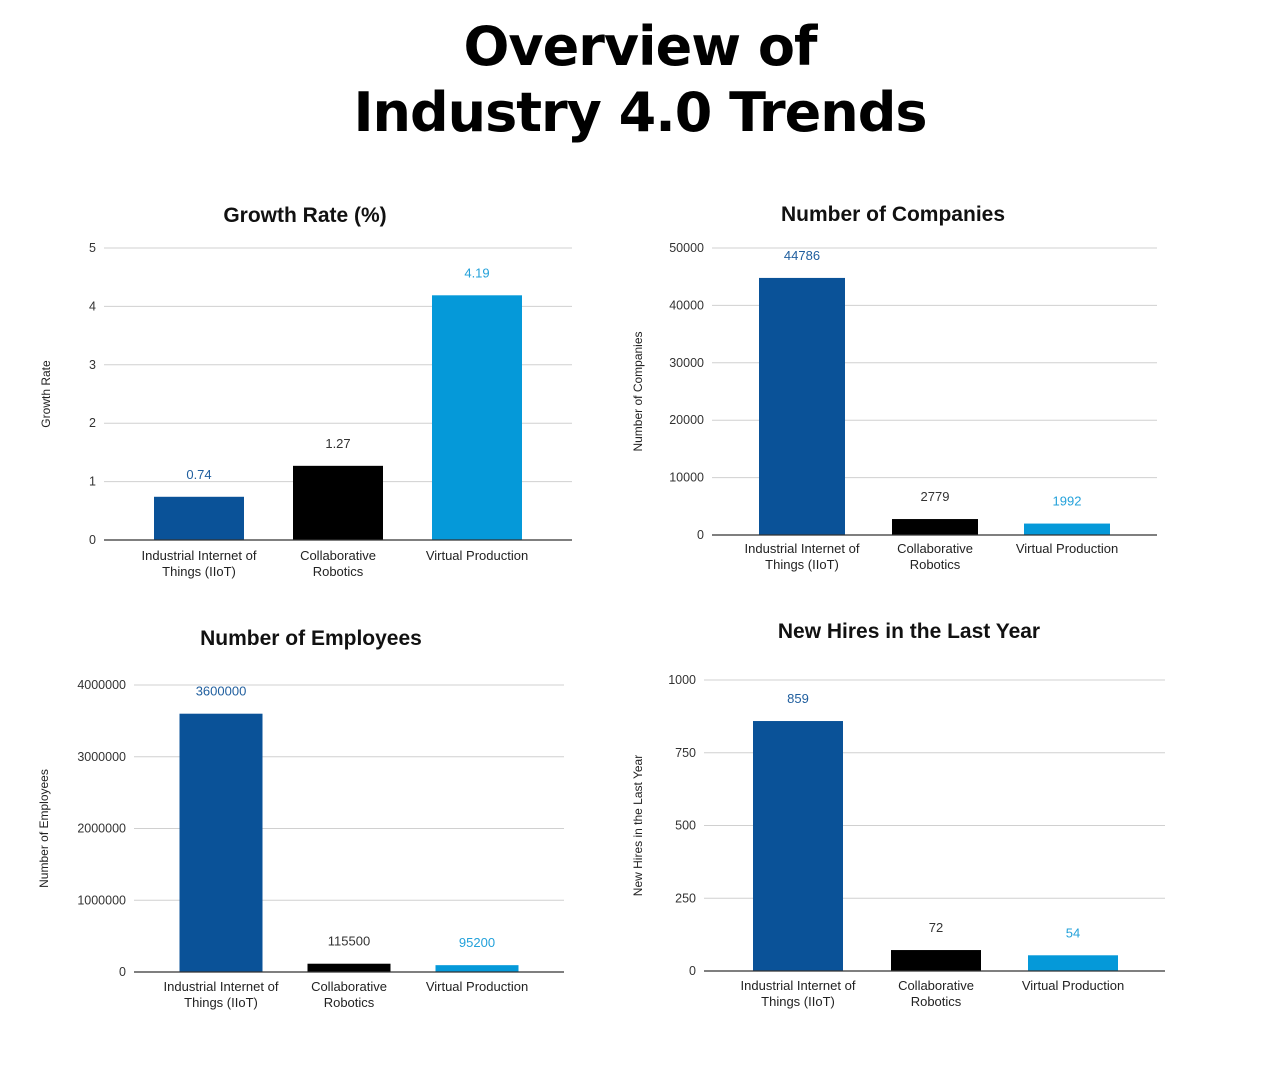  Describe the element at coordinates (92, 423) in the screenshot. I see `y-tick-label: 2` at that location.